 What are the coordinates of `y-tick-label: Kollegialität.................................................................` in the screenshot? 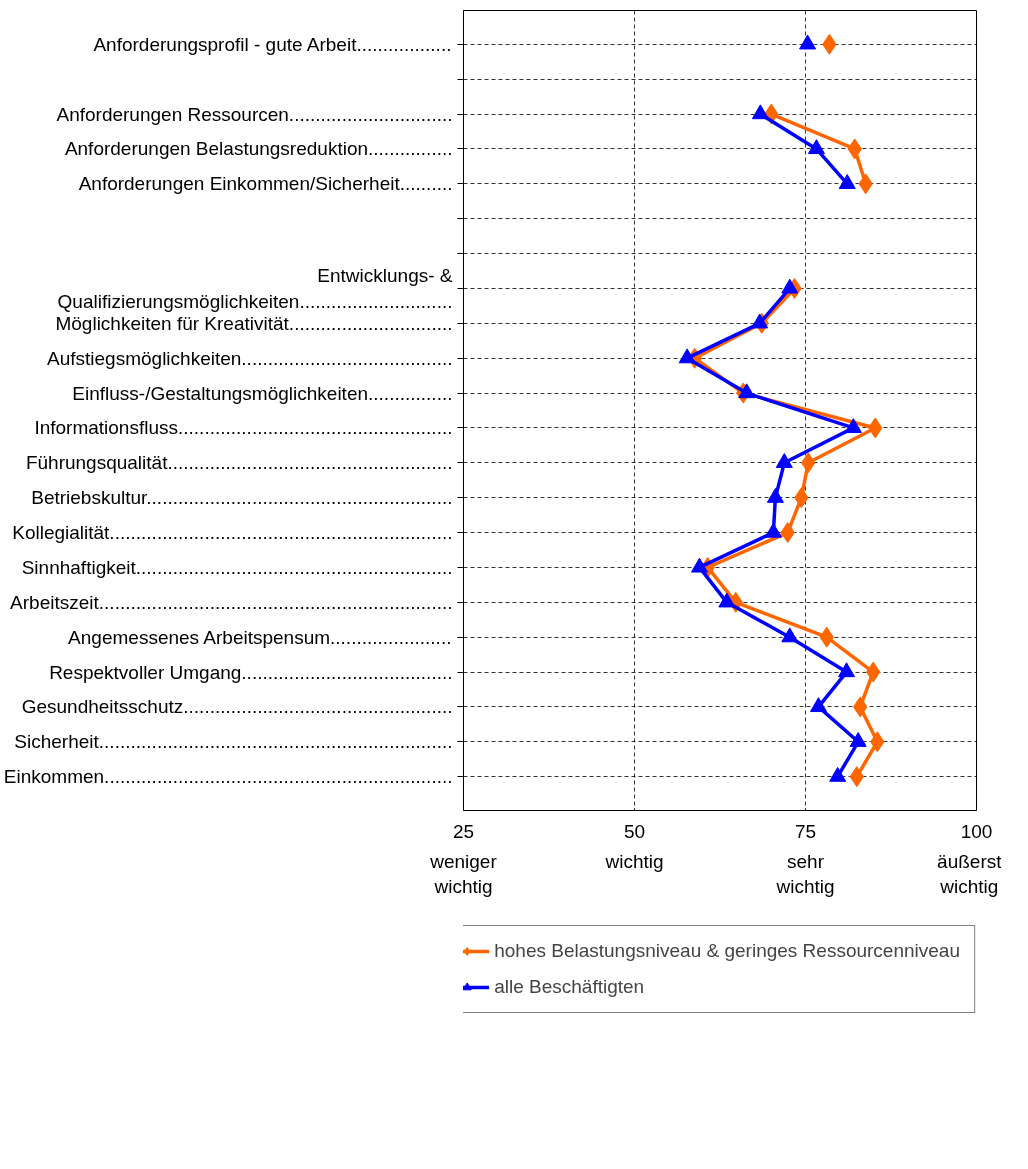 It's located at (232, 533).